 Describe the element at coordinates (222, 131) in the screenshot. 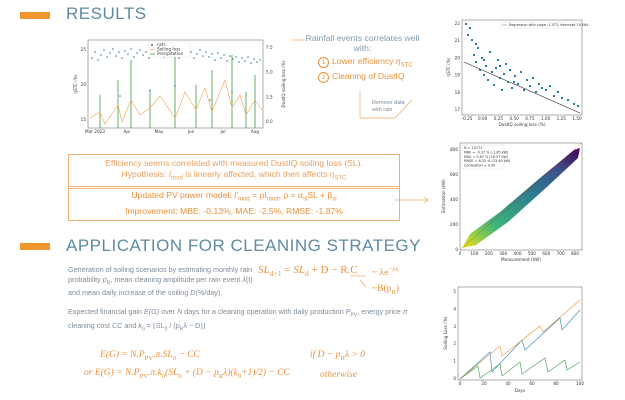

I see `x-tick-label: Jul` at that location.